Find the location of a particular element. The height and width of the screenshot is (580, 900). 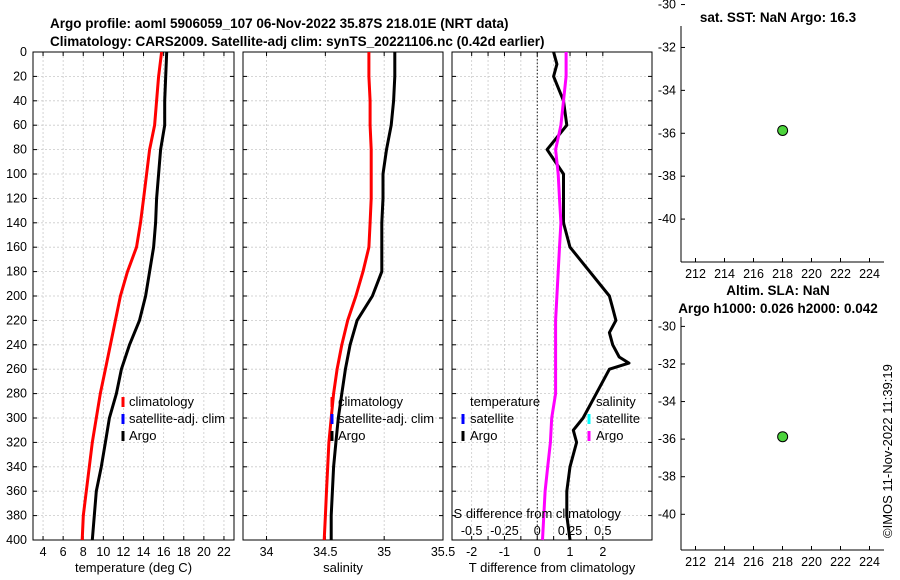

x-tick-label: 2 is located at coordinates (602, 552).